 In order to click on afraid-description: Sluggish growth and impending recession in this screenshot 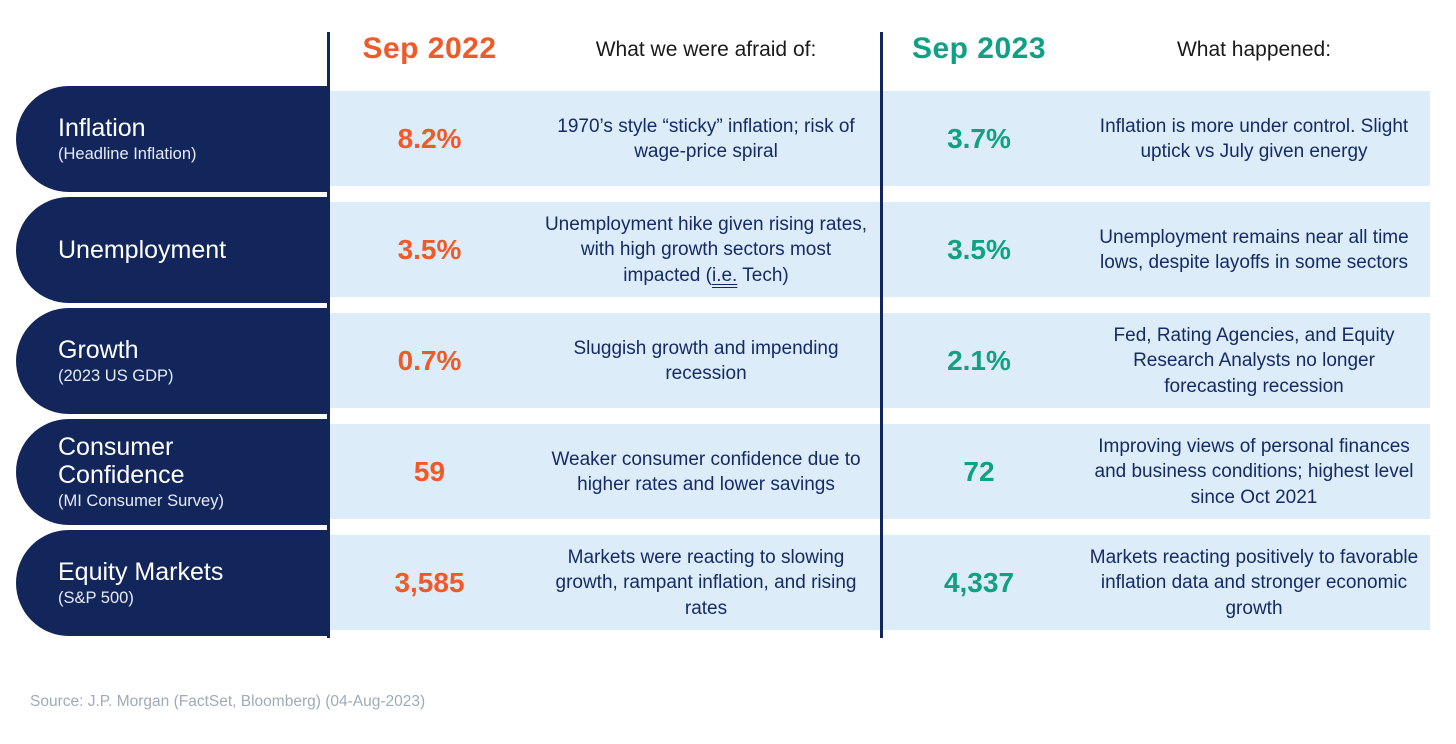, I will do `click(706, 360)`.